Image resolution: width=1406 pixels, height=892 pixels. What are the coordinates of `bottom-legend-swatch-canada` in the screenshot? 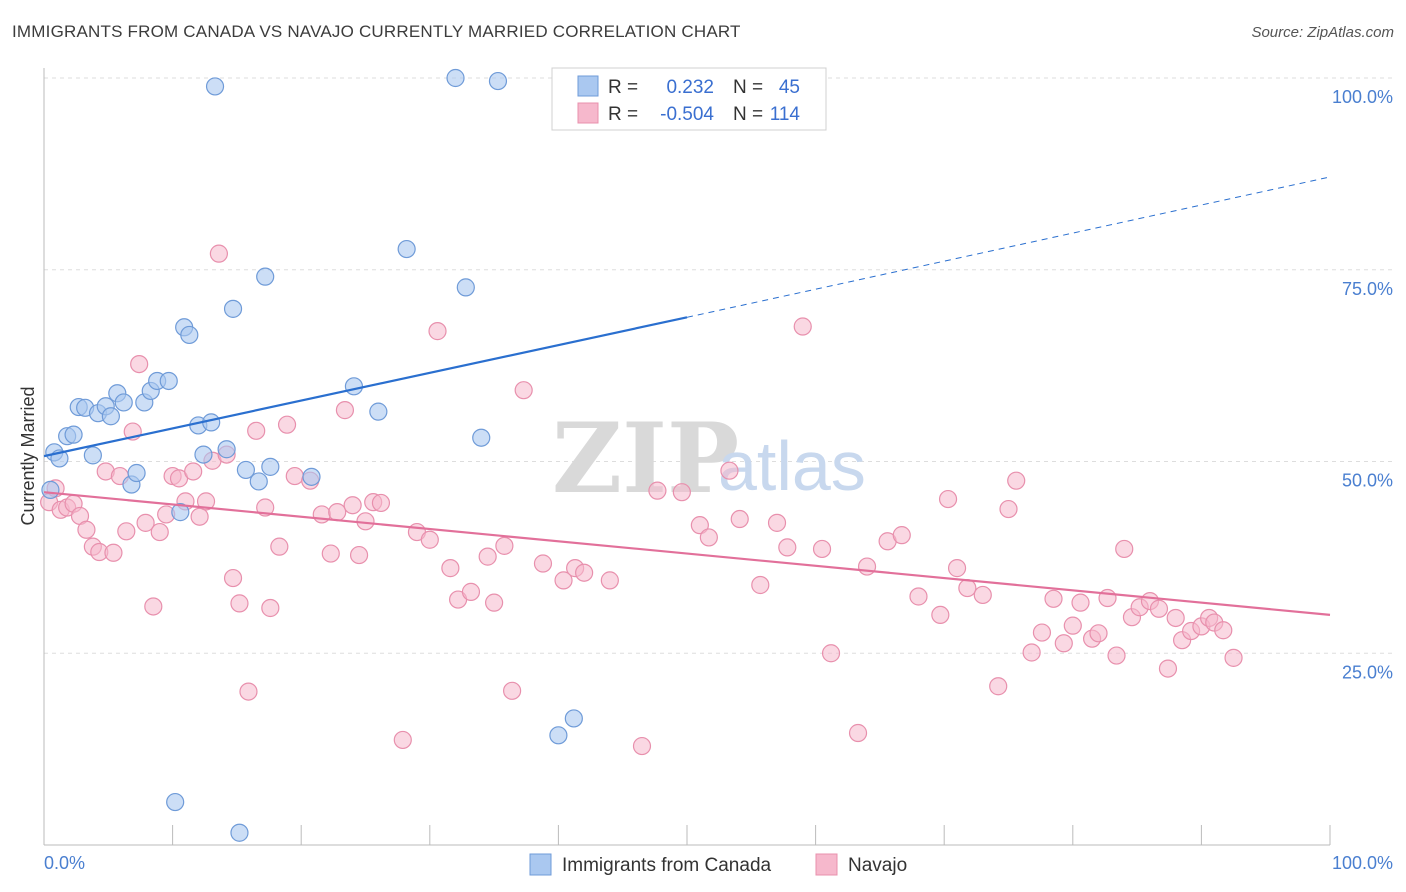 It's located at (540, 864).